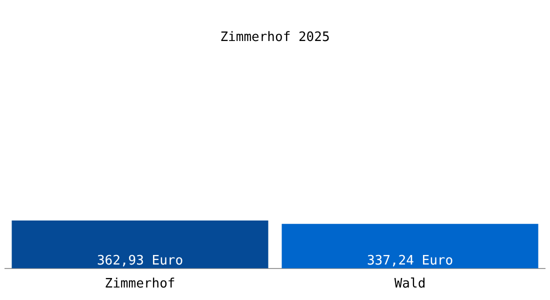  Describe the element at coordinates (275, 38) in the screenshot. I see `chart-title: Zimmerhof 2025` at that location.